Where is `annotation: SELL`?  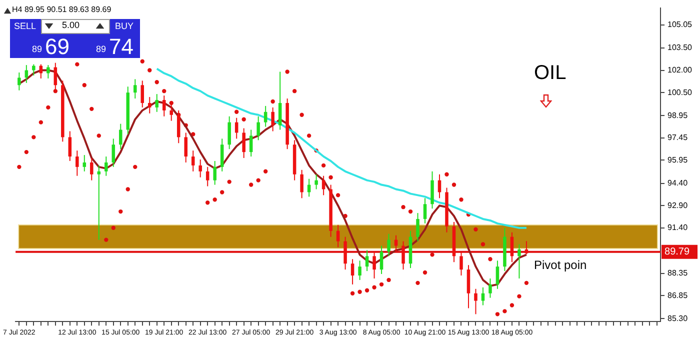 annotation: SELL is located at coordinates (25, 26).